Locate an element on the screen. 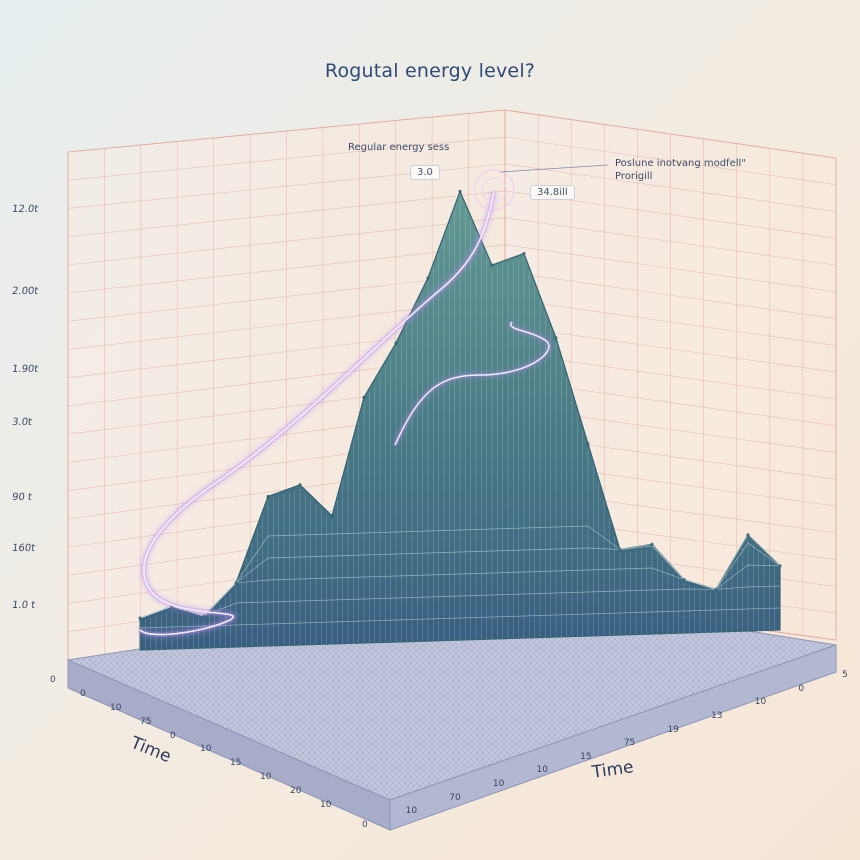  x-tick-label-front: 19 is located at coordinates (673, 729).